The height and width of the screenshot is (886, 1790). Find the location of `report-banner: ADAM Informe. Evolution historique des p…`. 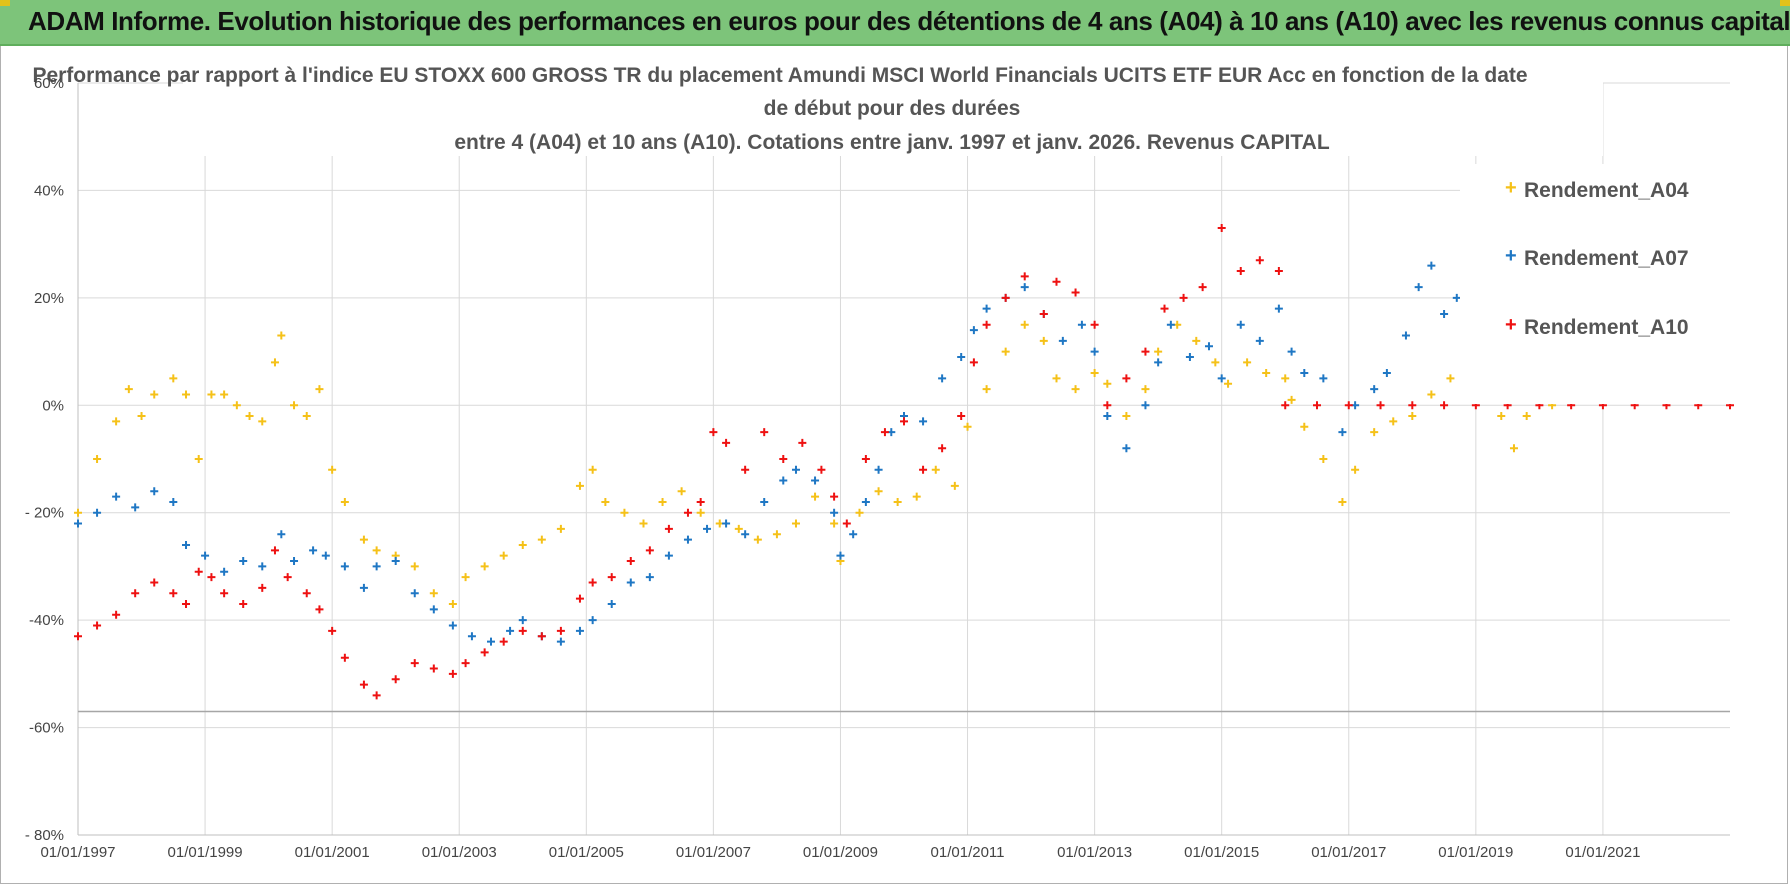

report-banner: ADAM Informe. Evolution historique des p… is located at coordinates (895, 23).